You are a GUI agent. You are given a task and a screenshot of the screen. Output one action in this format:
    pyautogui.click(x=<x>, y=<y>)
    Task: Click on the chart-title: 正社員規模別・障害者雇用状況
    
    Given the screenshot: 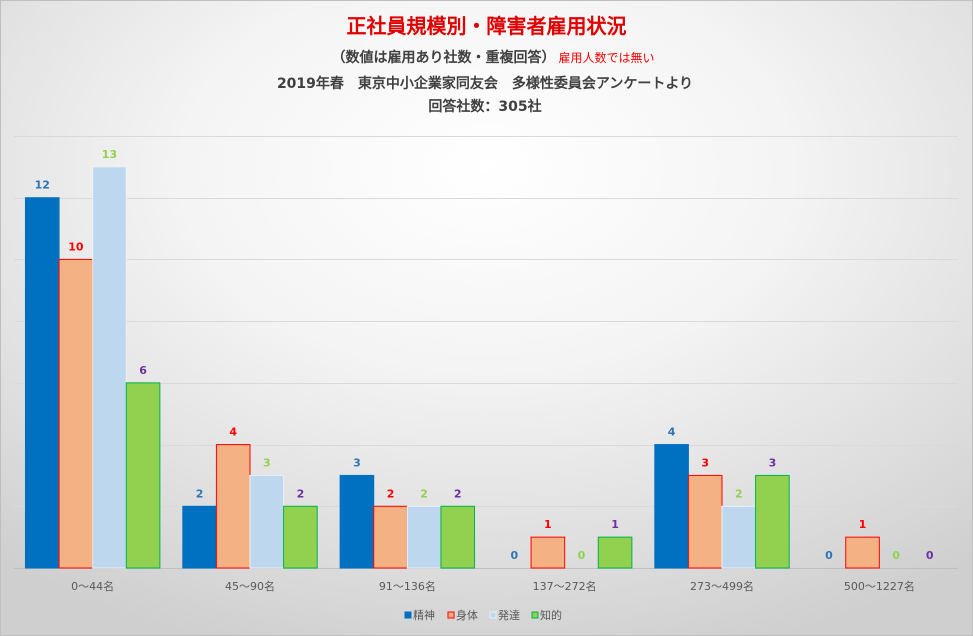 What is the action you would take?
    pyautogui.click(x=487, y=26)
    